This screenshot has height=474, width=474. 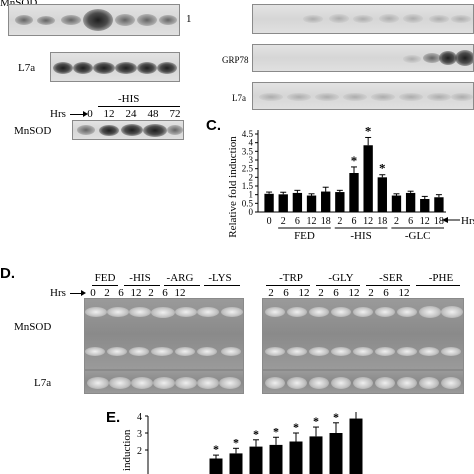 I want to click on panel-c-letter: C., so click(x=213, y=125).